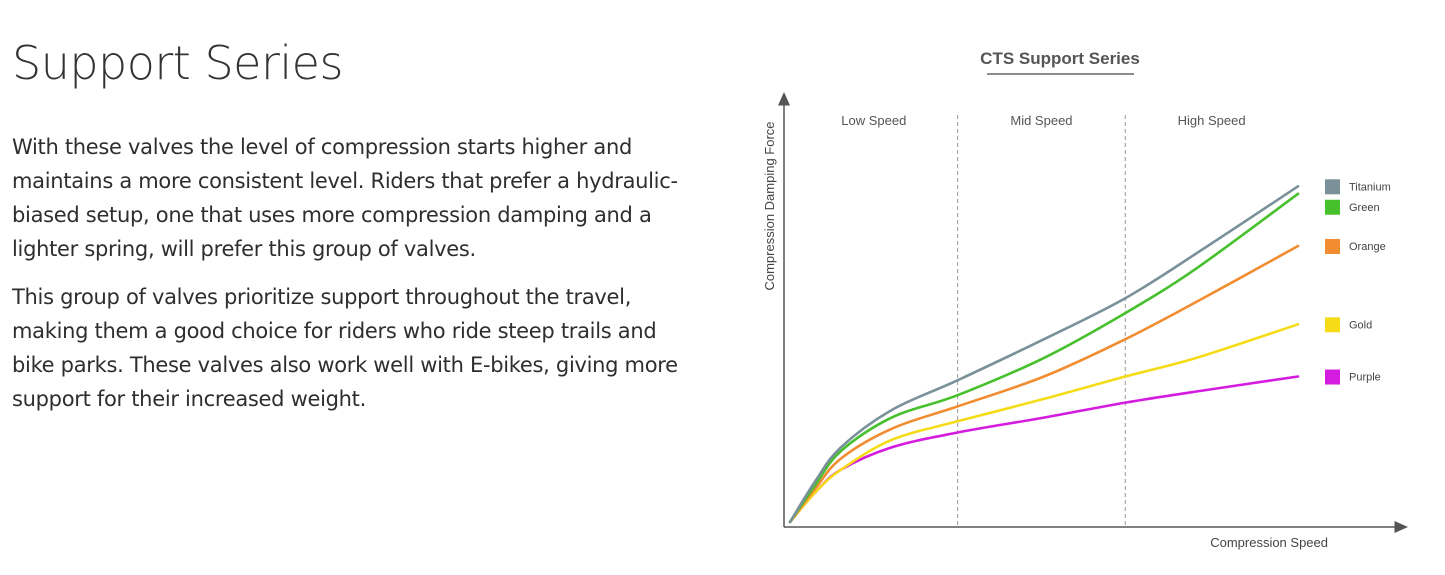 This screenshot has height=575, width=1445. Describe the element at coordinates (1370, 187) in the screenshot. I see `legend-label-titanium: Titanium` at that location.